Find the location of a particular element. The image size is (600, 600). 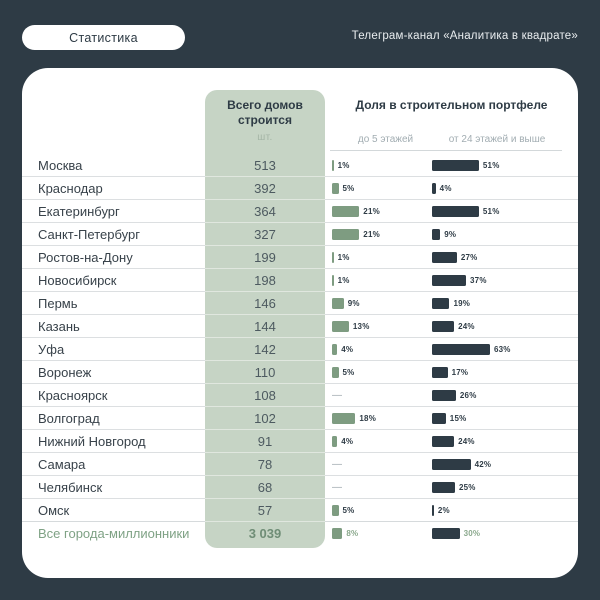

bar-value-label: 1% is located at coordinates (343, 165).